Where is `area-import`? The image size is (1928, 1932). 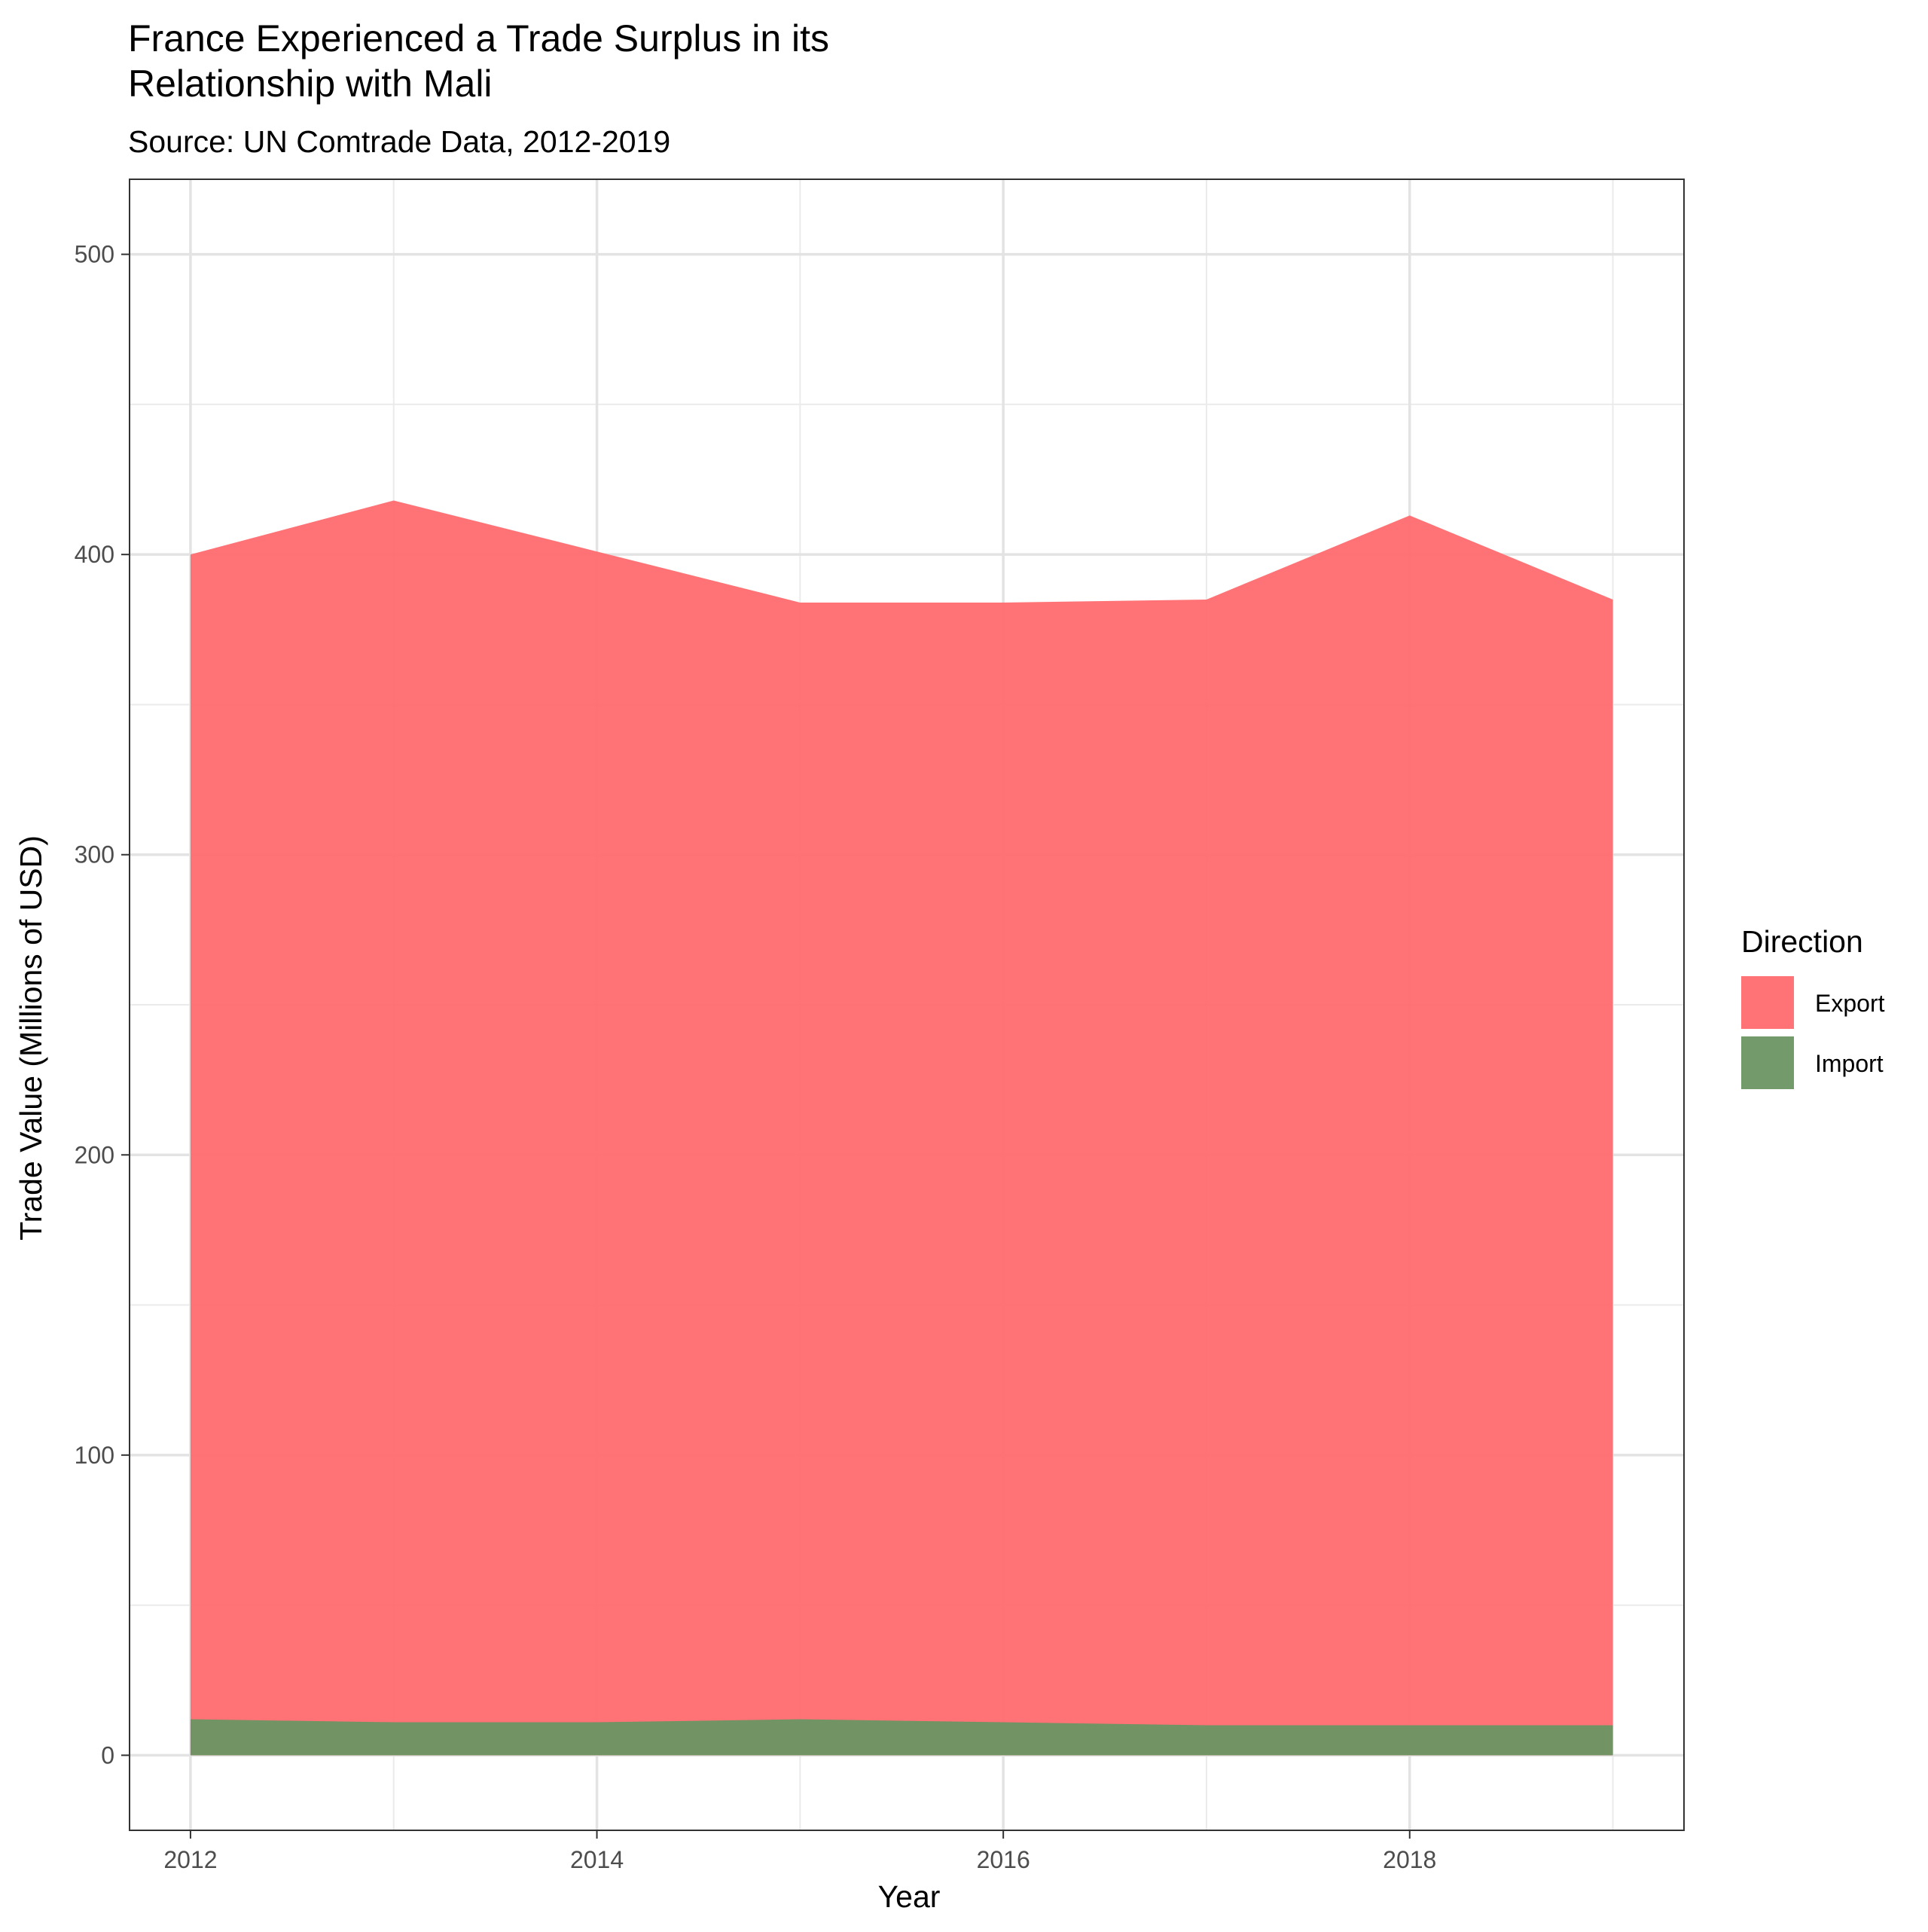 area-import is located at coordinates (901, 1738).